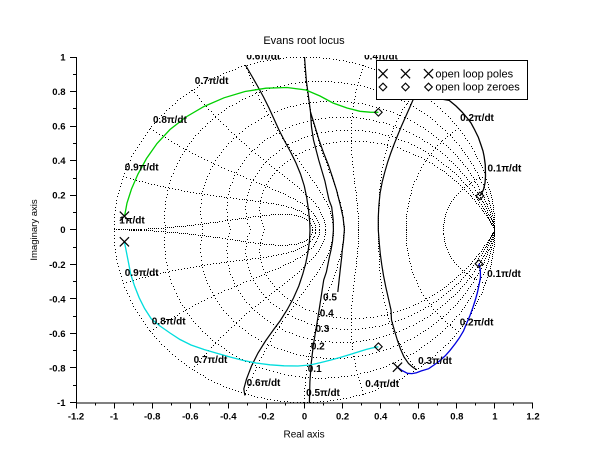  What do you see at coordinates (474, 74) in the screenshot?
I see `svg-text: open loop poles` at bounding box center [474, 74].